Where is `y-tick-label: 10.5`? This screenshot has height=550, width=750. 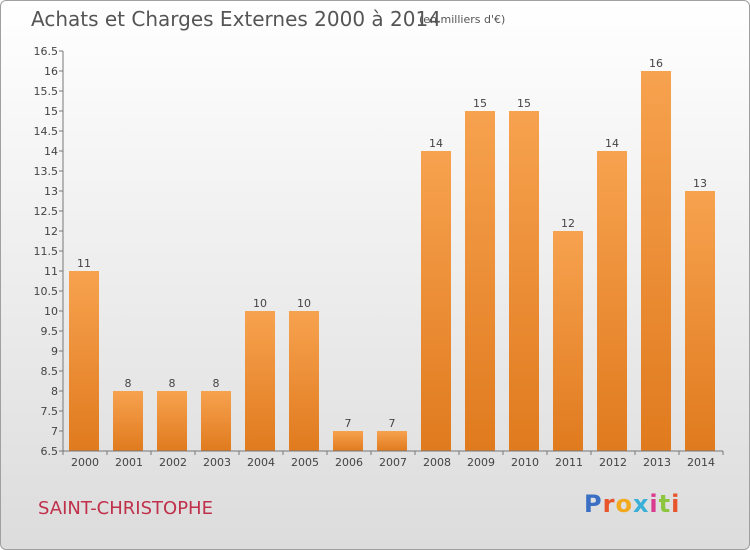
y-tick-label: 10.5 is located at coordinates (46, 291).